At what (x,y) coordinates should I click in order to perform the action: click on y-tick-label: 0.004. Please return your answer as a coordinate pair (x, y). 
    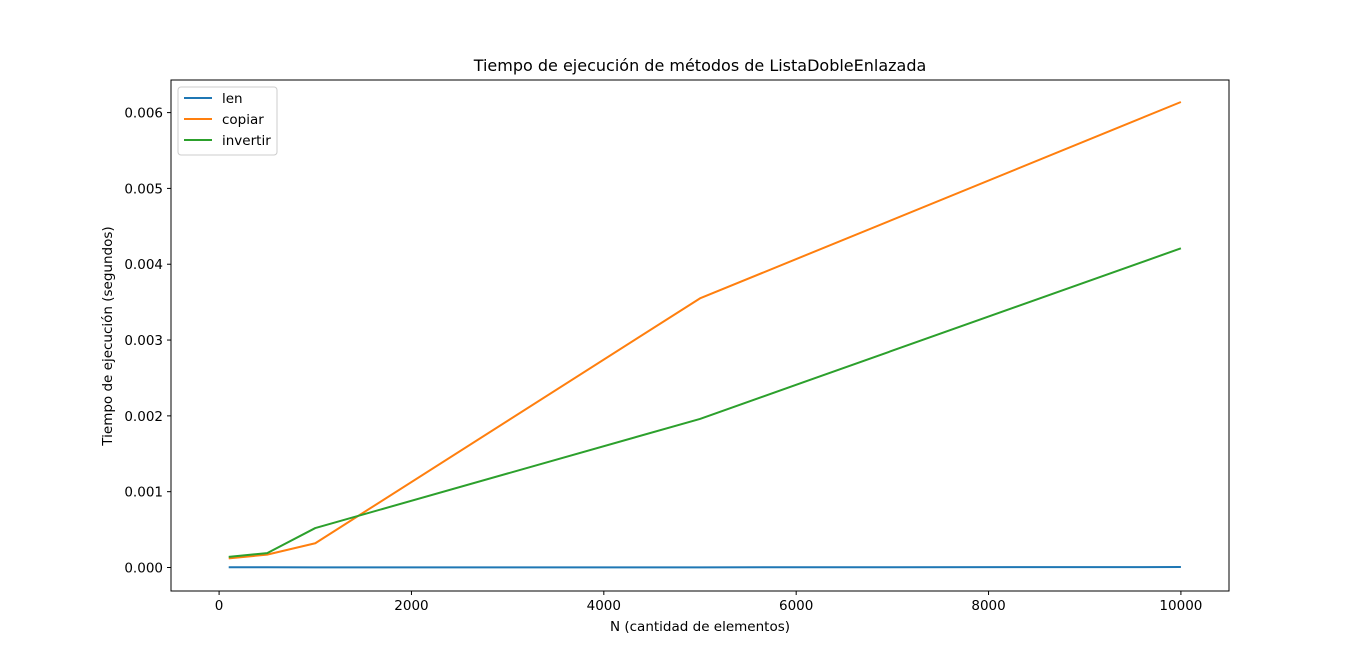
    Looking at the image, I should click on (143, 265).